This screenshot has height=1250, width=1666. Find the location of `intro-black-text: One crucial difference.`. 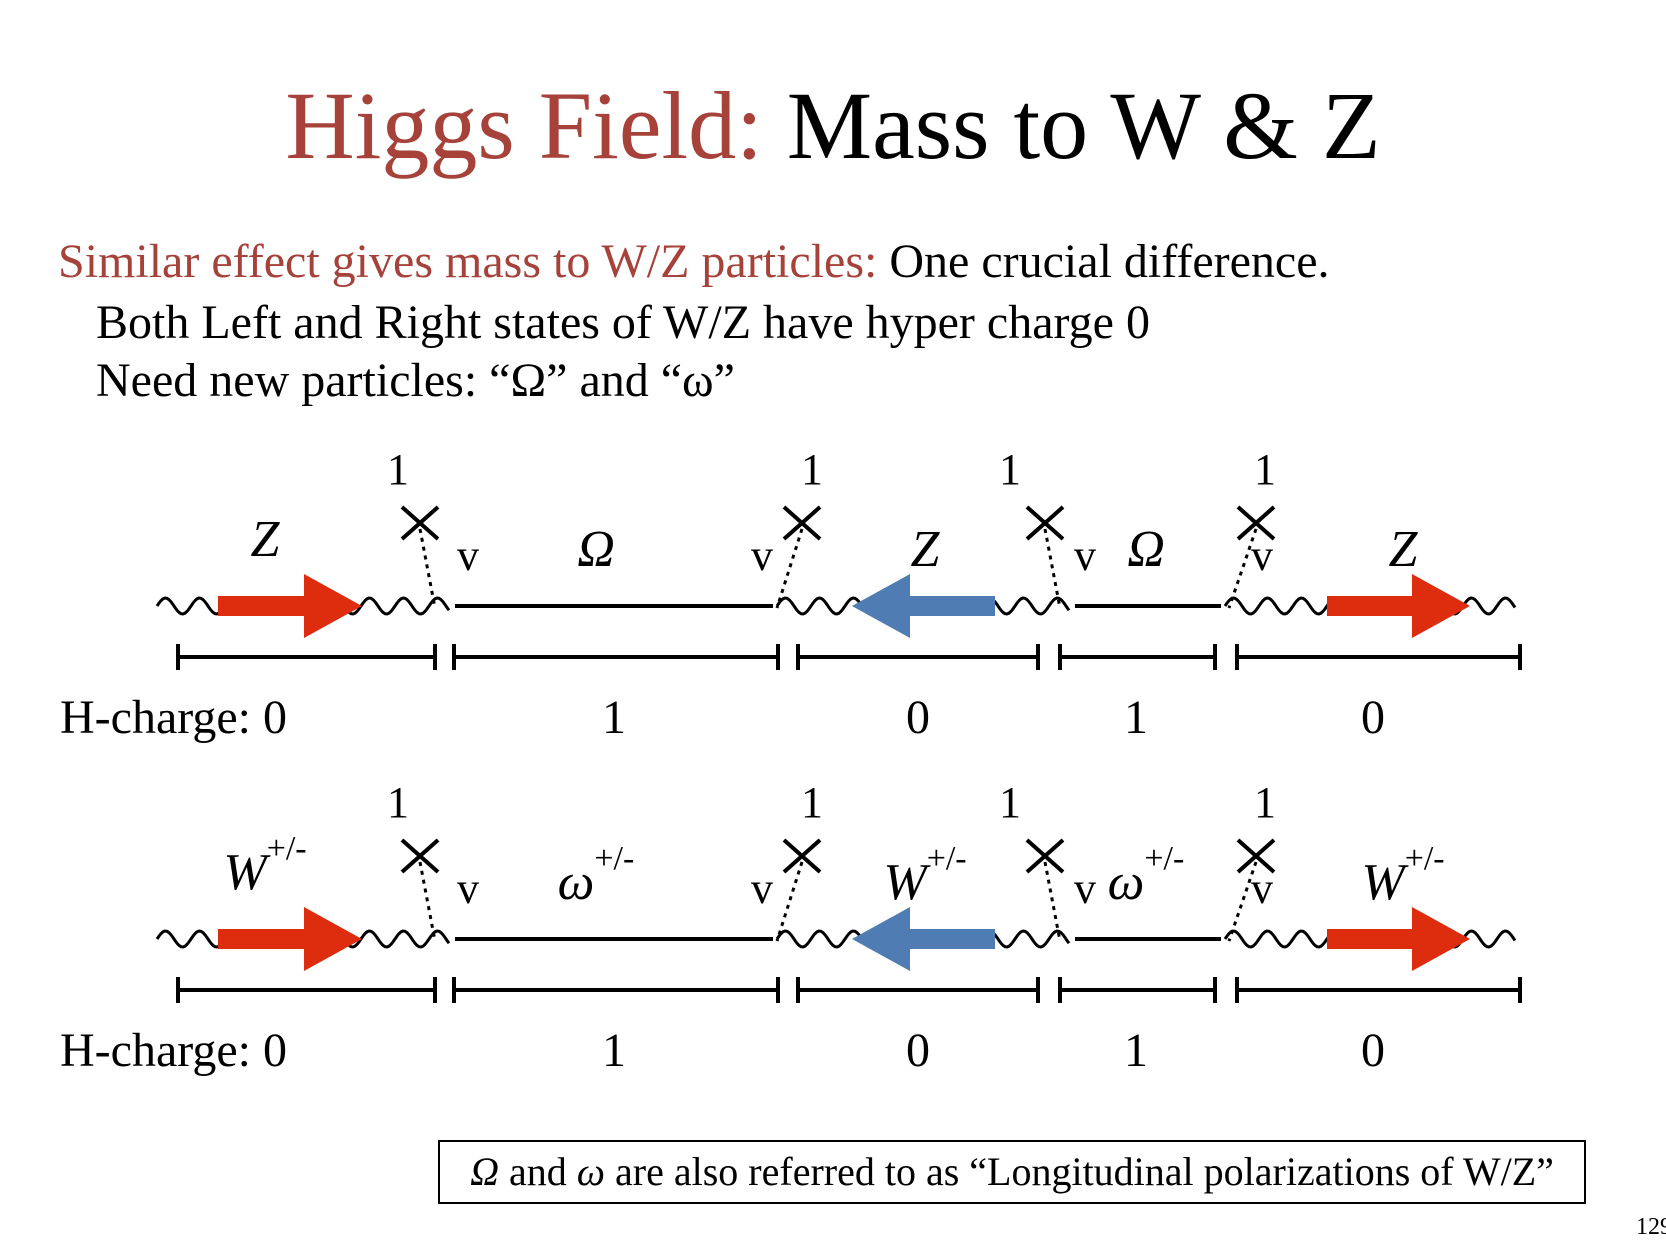

intro-black-text: One crucial difference. is located at coordinates (1109, 261).